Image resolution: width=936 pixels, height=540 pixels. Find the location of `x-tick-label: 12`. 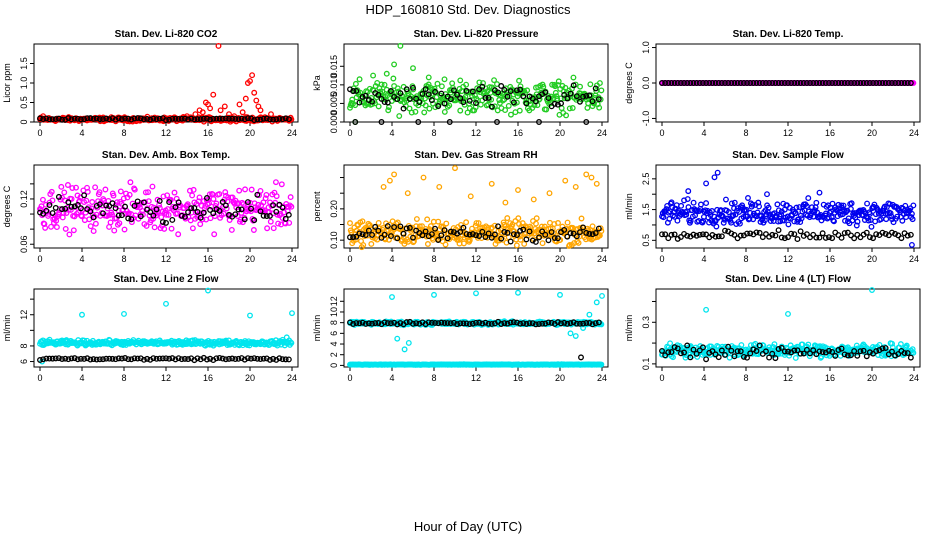

x-tick-label: 12 is located at coordinates (166, 259).